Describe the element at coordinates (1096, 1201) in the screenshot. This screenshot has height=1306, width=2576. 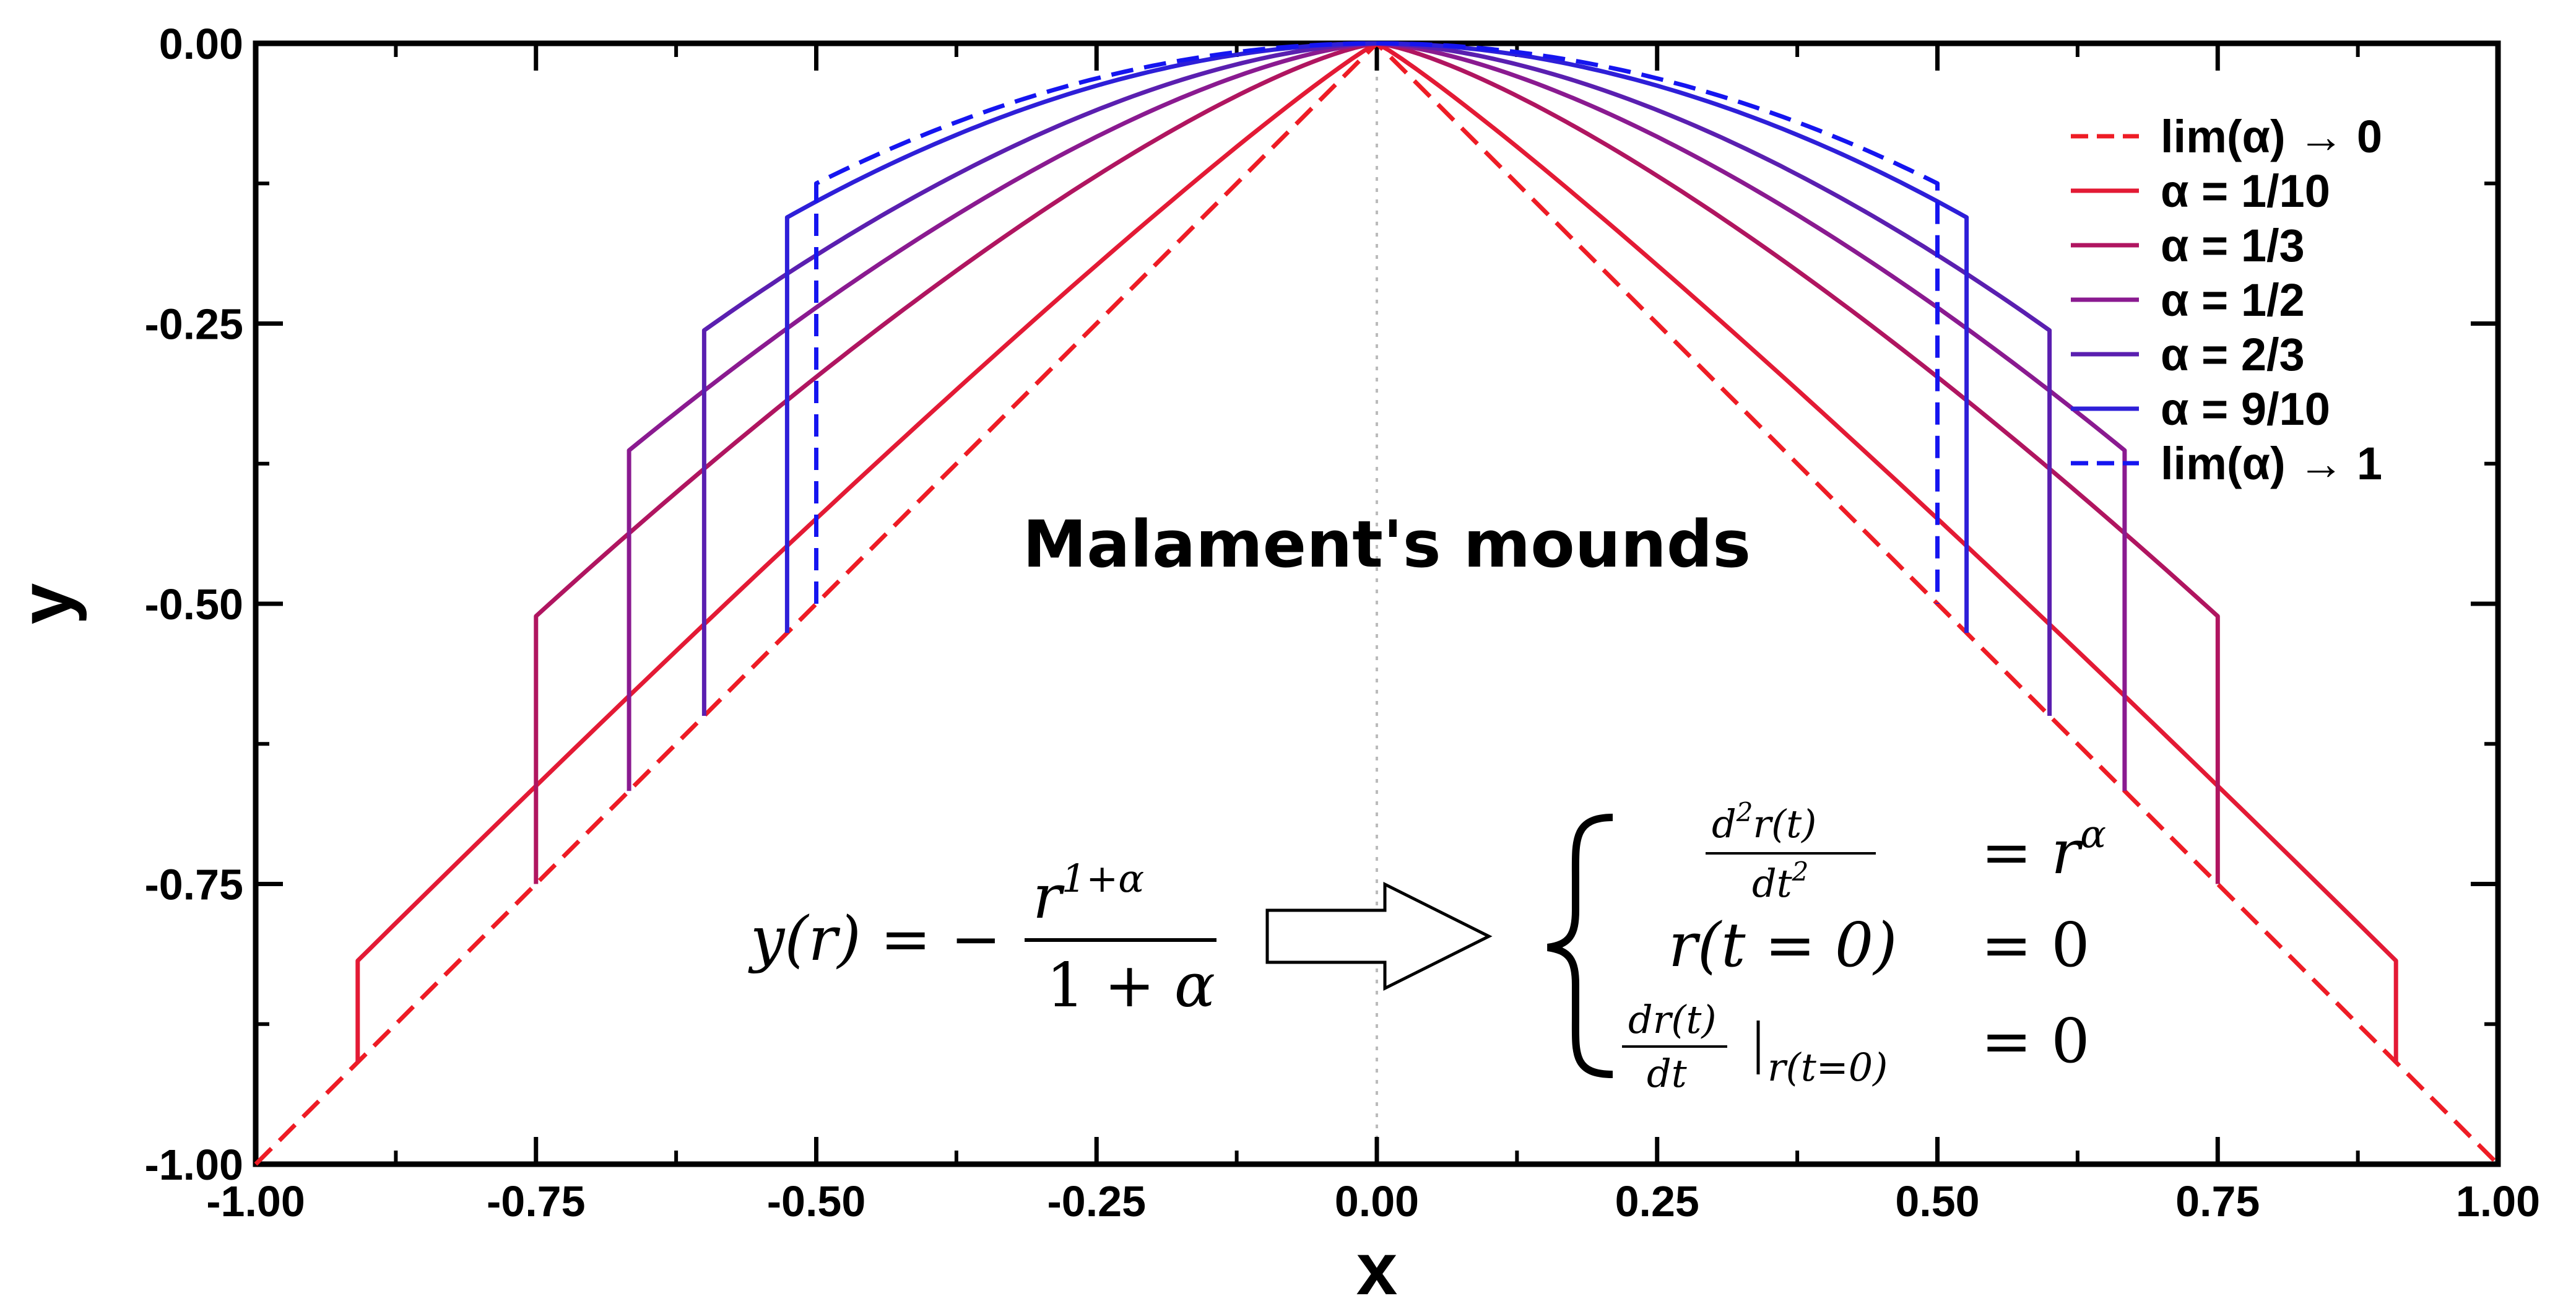
I see `x-tick-label: -0.25` at that location.